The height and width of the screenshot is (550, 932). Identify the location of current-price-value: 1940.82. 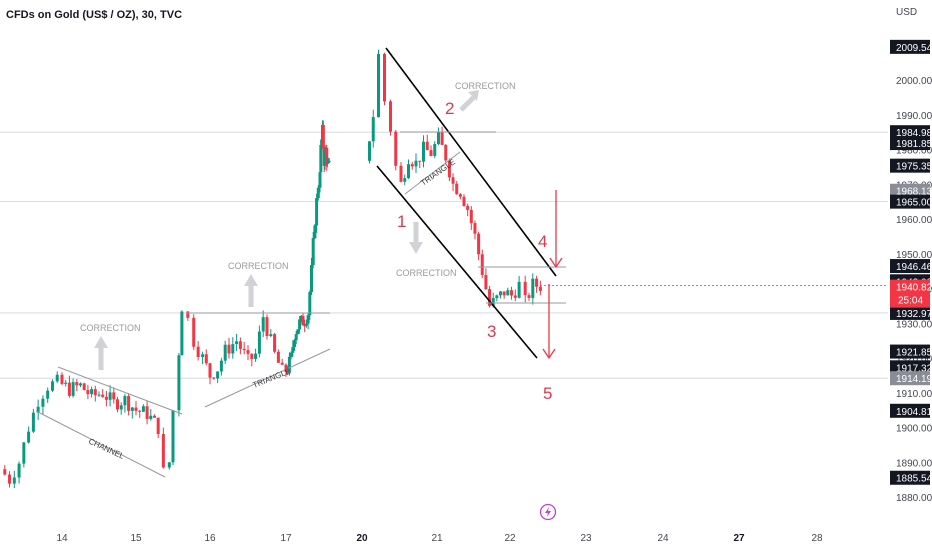
(914, 288).